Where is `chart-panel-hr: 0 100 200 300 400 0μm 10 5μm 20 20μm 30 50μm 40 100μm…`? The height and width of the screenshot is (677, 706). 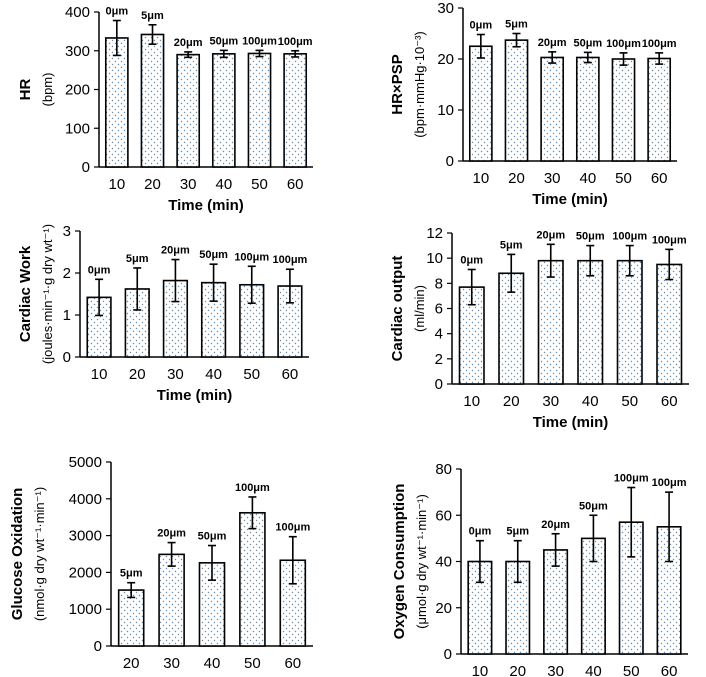
chart-panel-hr: 0 100 200 300 400 0μm 10 5μm 20 20μm 30 50μm 40 100μm… is located at coordinates (165, 109).